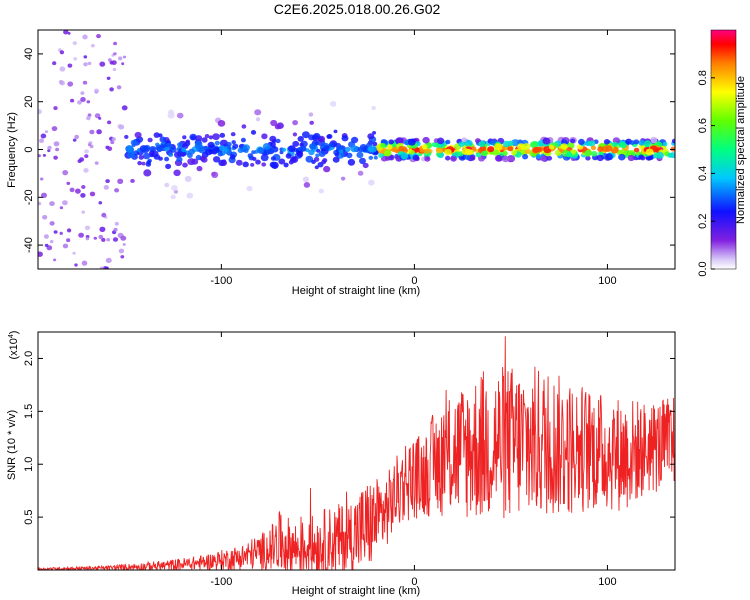 Image resolution: width=750 pixels, height=600 pixels. What do you see at coordinates (29, 54) in the screenshot?
I see `spectrogram-ytick-label: 40` at bounding box center [29, 54].